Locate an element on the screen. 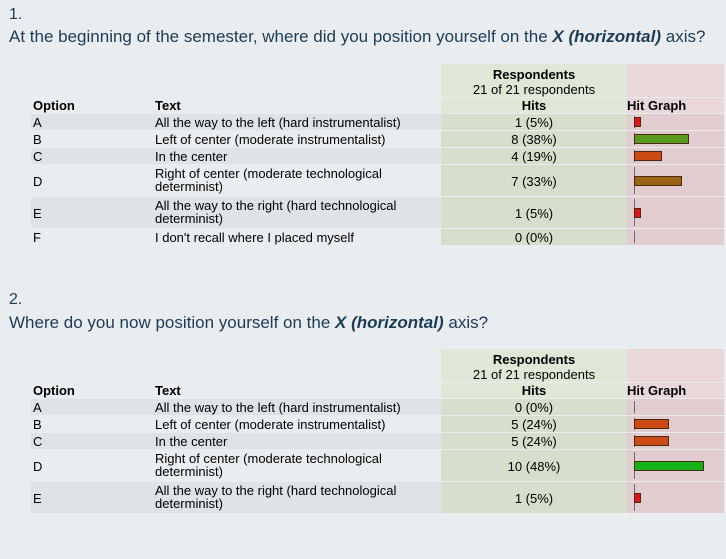 The image size is (726, 559). hits-value: 10 (48%) is located at coordinates (534, 466).